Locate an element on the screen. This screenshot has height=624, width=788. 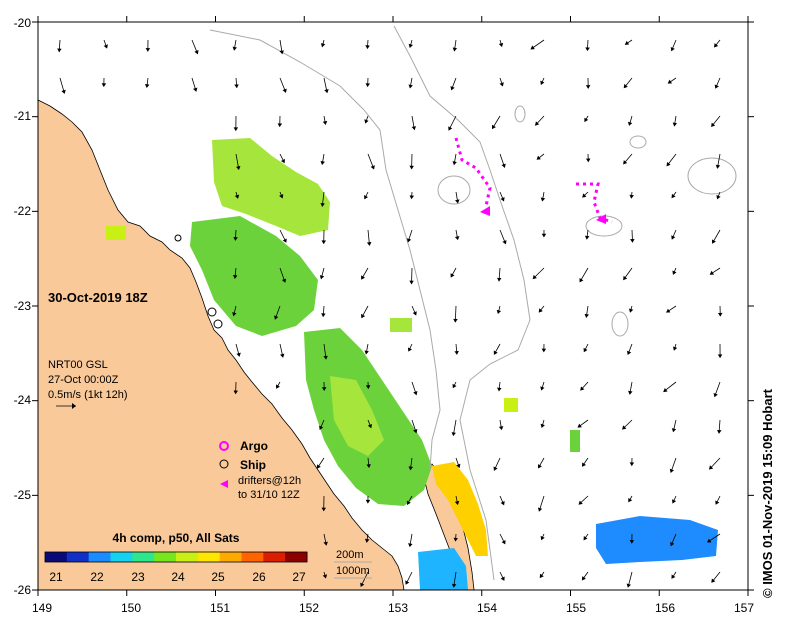
lat-tick-label: -22 is located at coordinates (23, 211).